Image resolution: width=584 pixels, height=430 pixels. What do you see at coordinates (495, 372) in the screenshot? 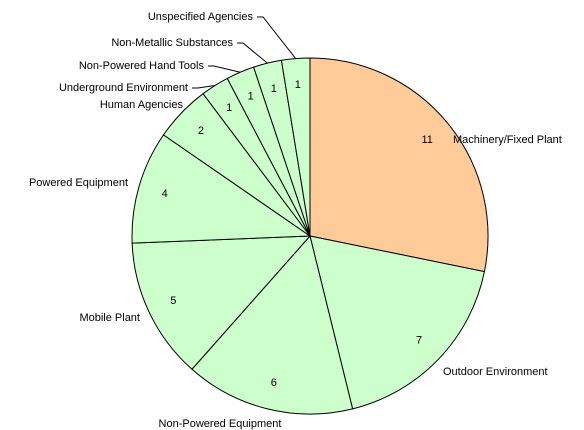
I see `category-label: Outdoor Environment` at bounding box center [495, 372].